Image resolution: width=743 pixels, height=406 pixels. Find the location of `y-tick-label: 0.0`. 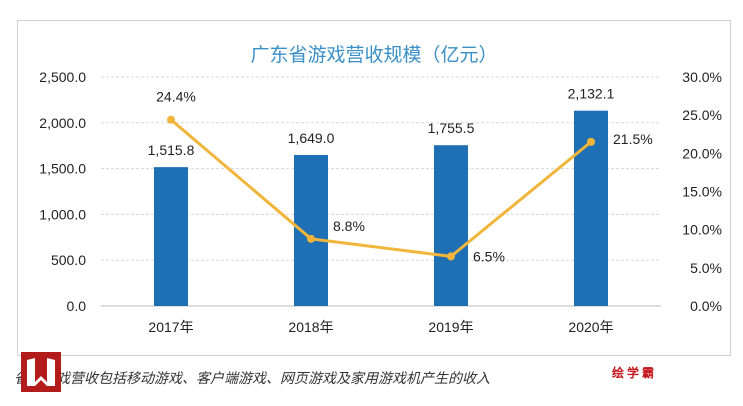

y-tick-label: 0.0 is located at coordinates (77, 306).